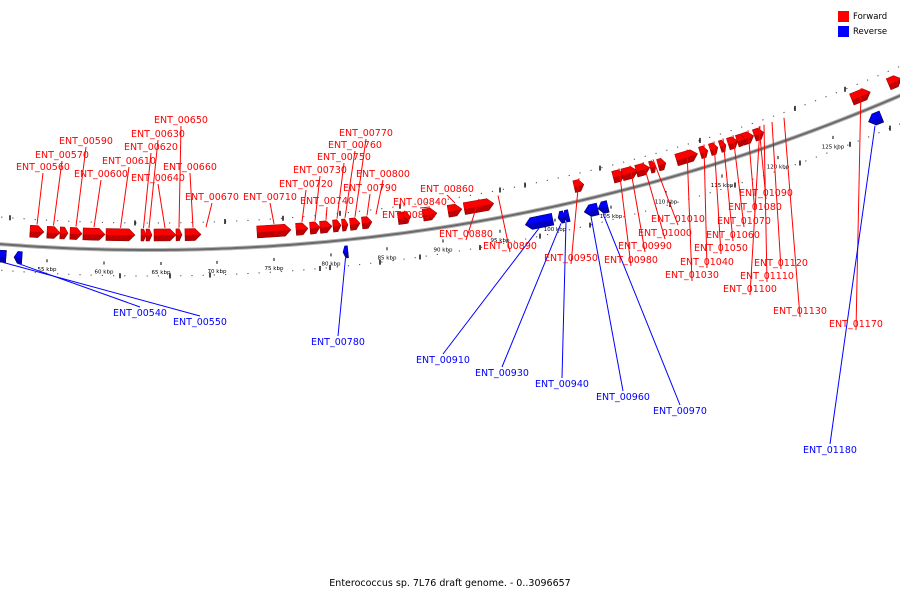  What do you see at coordinates (611, 217) in the screenshot?
I see `kbp-tick-label: 105 kbp` at bounding box center [611, 217].